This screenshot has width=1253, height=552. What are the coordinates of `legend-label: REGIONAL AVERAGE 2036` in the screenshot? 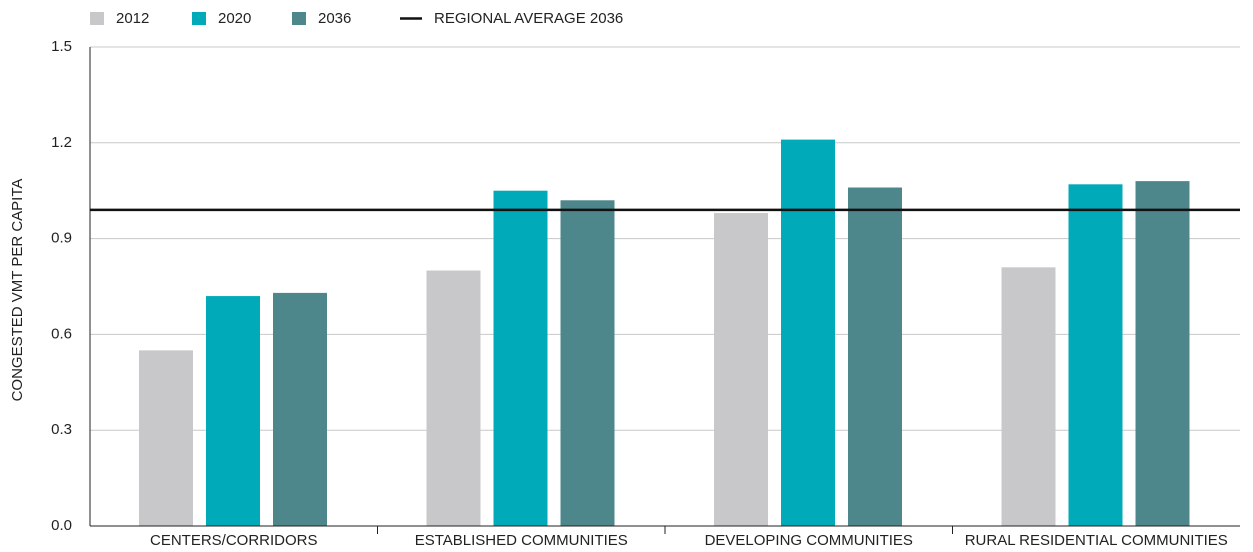 It's located at (528, 18).